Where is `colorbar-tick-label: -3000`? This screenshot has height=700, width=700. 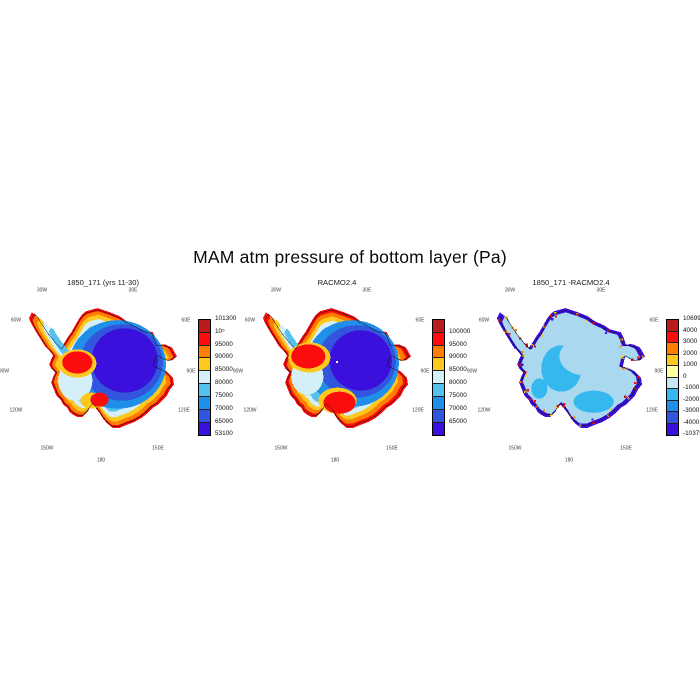 colorbar-tick-label: -3000 is located at coordinates (691, 411).